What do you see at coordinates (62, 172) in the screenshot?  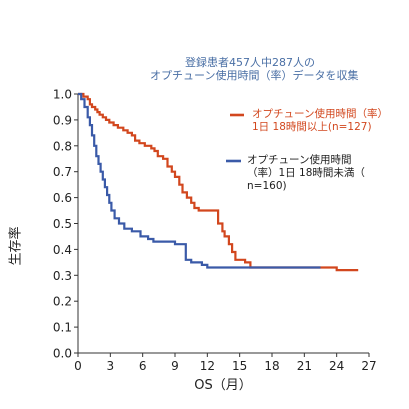 I see `y-tick-label: 0.7` at bounding box center [62, 172].